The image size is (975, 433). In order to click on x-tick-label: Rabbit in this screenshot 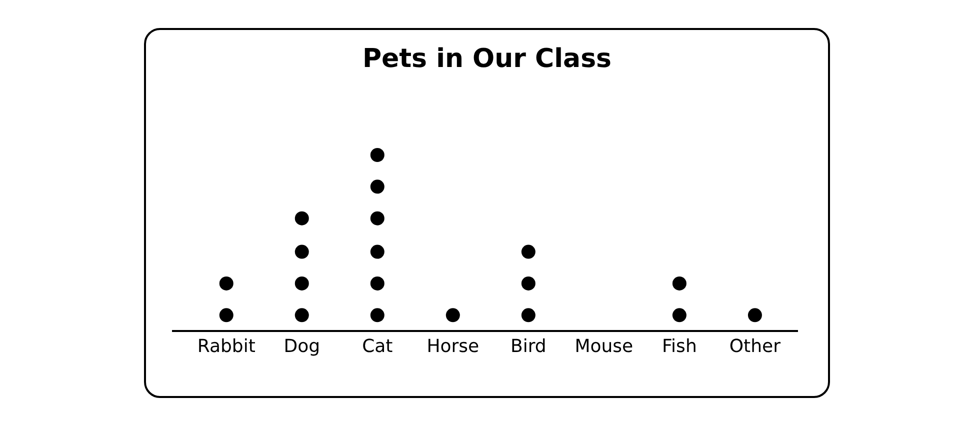, I will do `click(226, 346)`.